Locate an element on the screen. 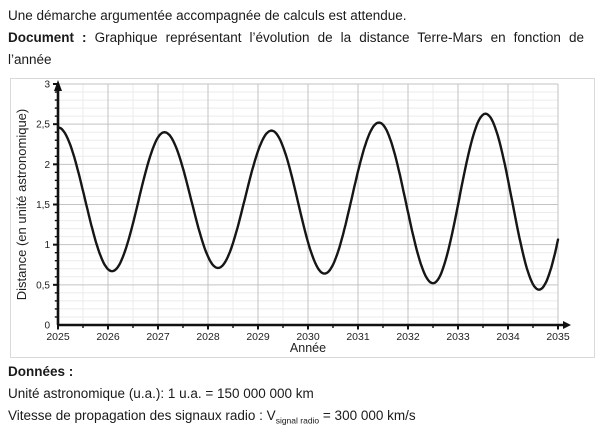 This screenshot has height=436, width=610. x-tick-label: 2031 is located at coordinates (358, 337).